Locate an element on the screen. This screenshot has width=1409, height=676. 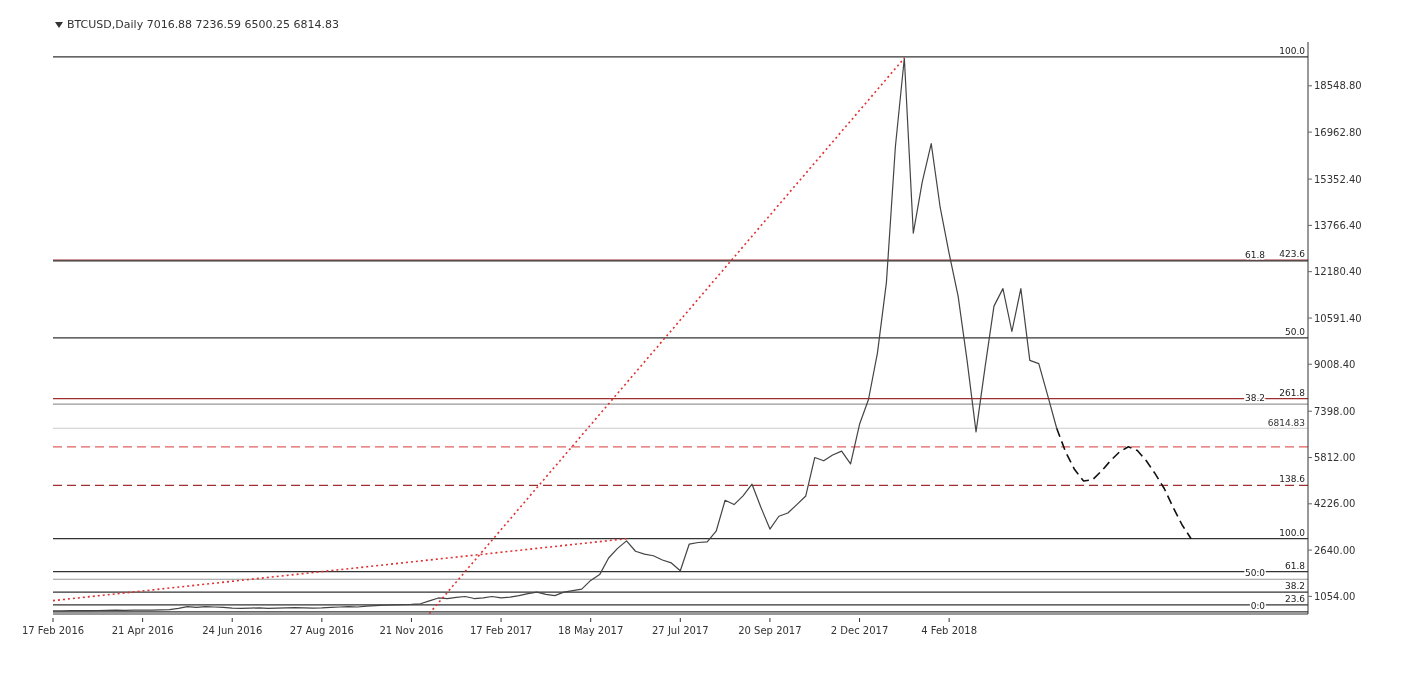
x-tick-label: 21 Apr 2016 is located at coordinates (142, 630).